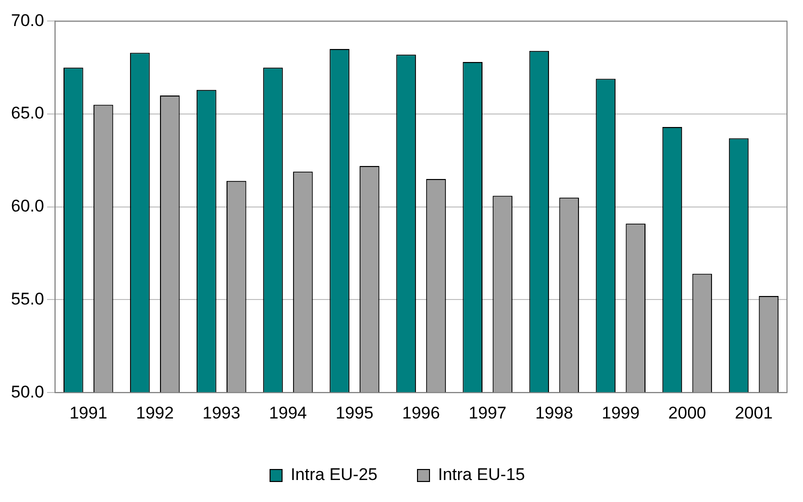 The image size is (803, 502). What do you see at coordinates (554, 412) in the screenshot?
I see `x-tick-label: 1998` at bounding box center [554, 412].